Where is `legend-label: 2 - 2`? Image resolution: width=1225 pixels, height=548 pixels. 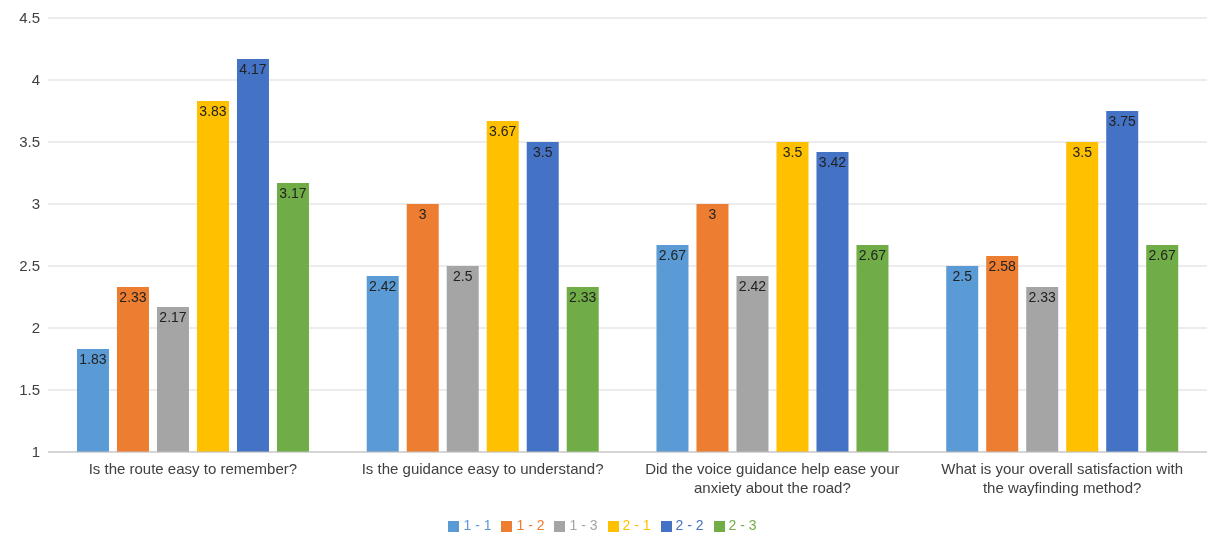 legend-label: 2 - 2 is located at coordinates (689, 525).